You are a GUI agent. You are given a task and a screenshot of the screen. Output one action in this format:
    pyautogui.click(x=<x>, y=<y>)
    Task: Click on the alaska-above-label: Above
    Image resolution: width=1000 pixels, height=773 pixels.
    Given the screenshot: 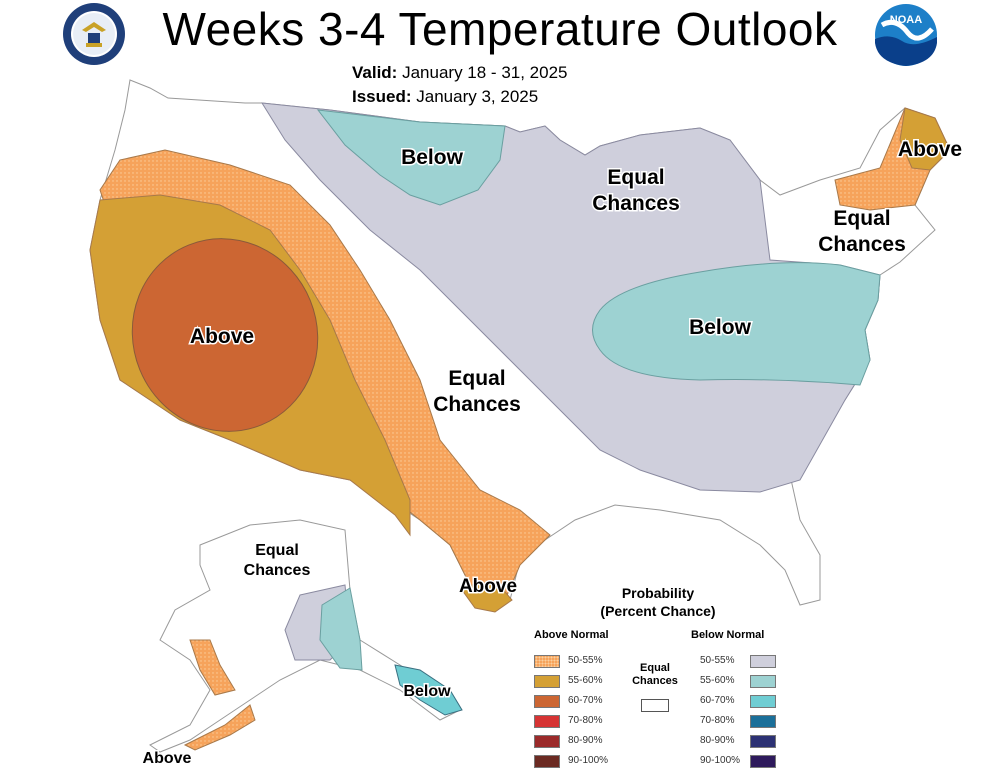 What is the action you would take?
    pyautogui.click(x=167, y=758)
    